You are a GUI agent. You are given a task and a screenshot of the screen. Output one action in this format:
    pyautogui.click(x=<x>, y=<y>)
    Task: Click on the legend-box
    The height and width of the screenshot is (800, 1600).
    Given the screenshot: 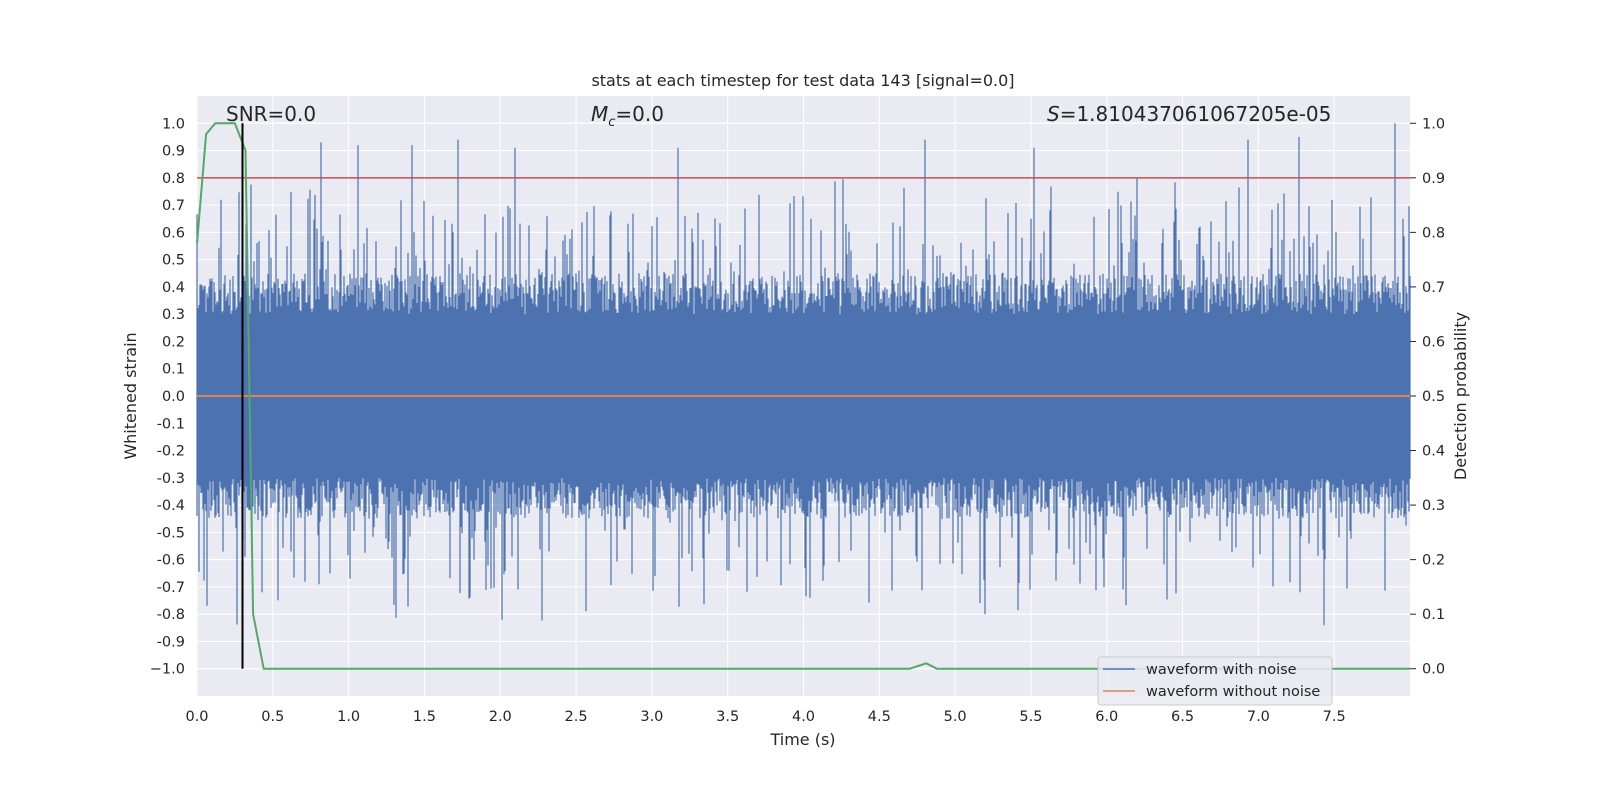 What is the action you would take?
    pyautogui.click(x=1215, y=681)
    